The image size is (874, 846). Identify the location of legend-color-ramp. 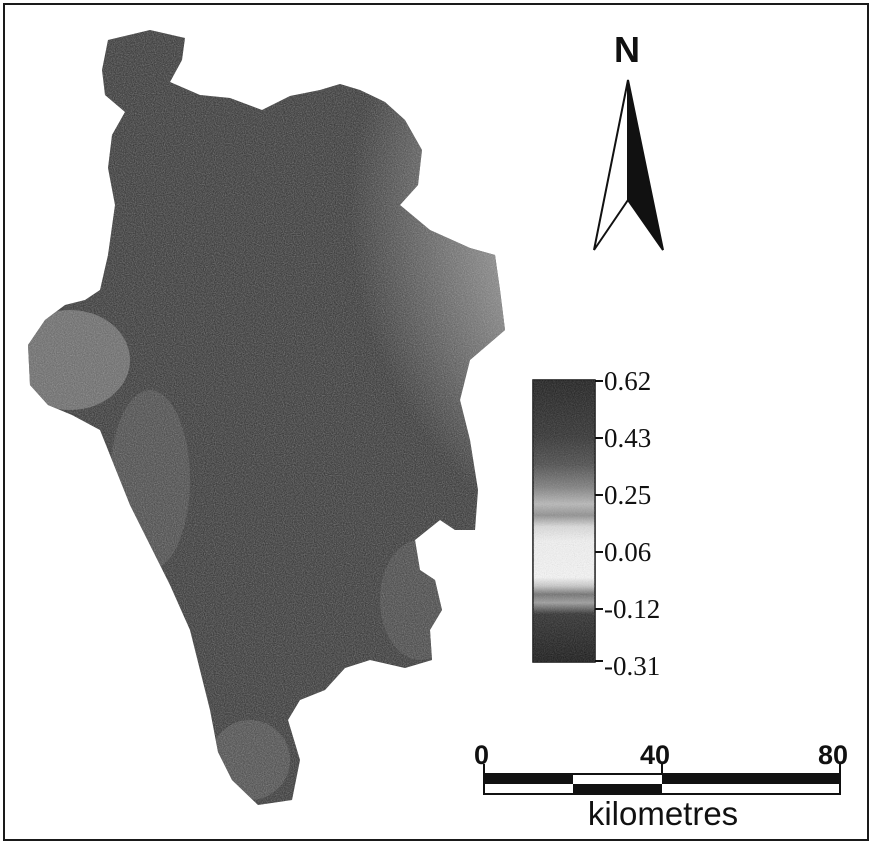
(564, 521).